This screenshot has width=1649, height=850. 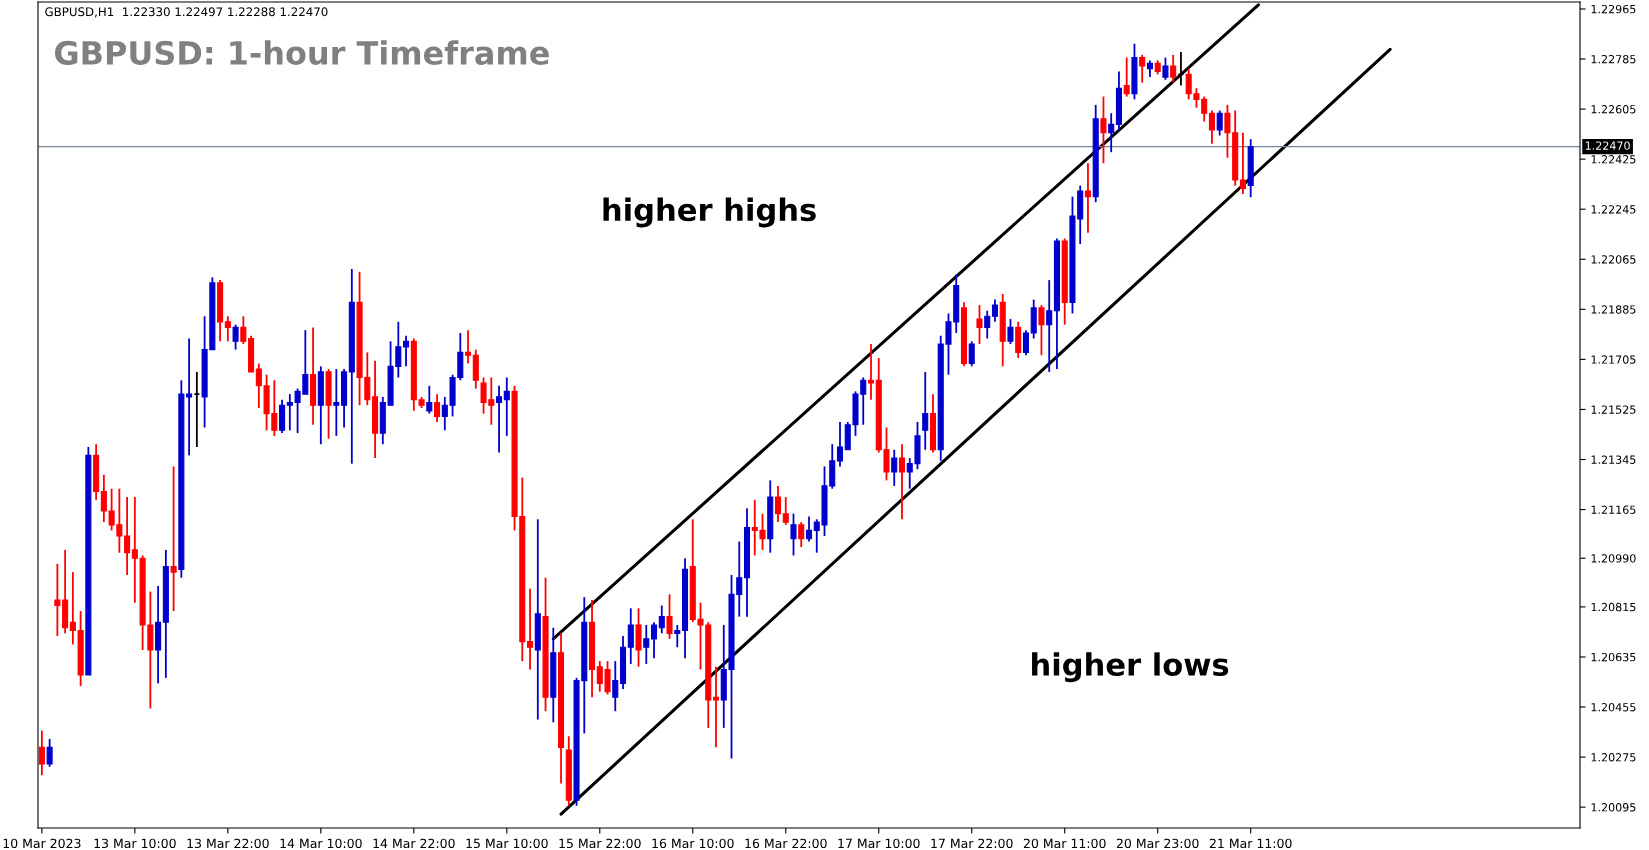 I want to click on y-tick-label: 1.22245, so click(x=1613, y=209).